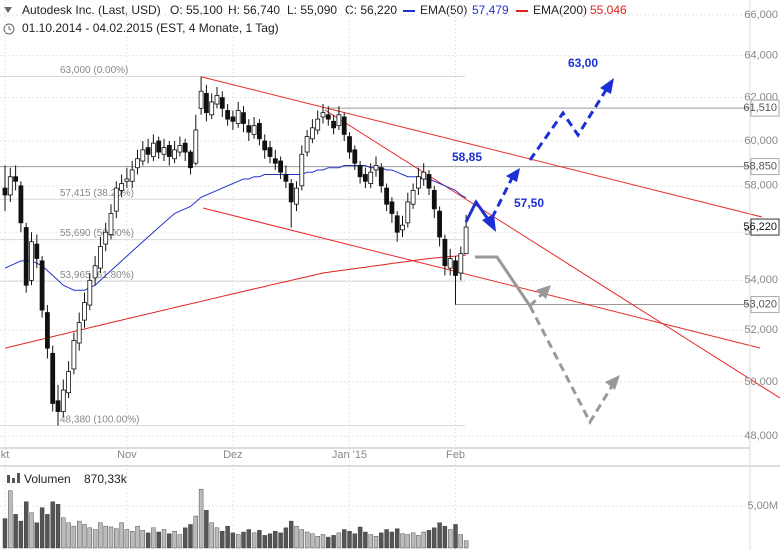 The image size is (780, 550). I want to click on y-tick-label: 60,000, so click(761, 141).